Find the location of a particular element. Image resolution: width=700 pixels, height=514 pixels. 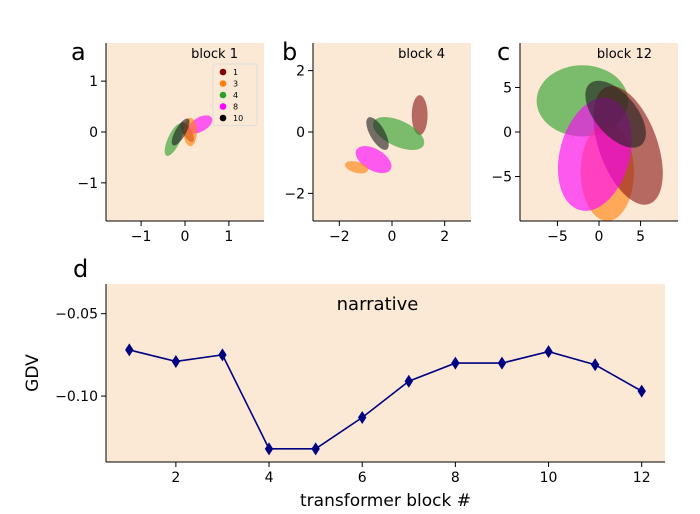

legend-label: 4 is located at coordinates (235, 95).